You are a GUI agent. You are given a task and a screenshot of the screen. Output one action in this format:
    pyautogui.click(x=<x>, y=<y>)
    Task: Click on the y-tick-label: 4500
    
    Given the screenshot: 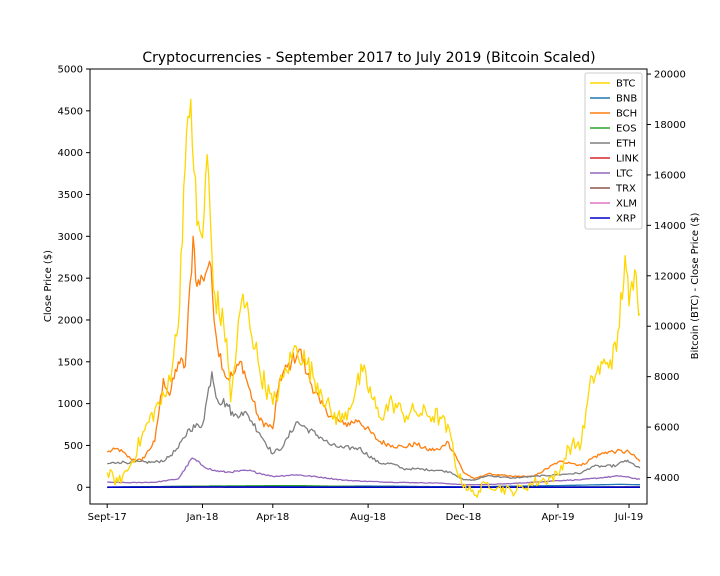 What is the action you would take?
    pyautogui.click(x=70, y=111)
    